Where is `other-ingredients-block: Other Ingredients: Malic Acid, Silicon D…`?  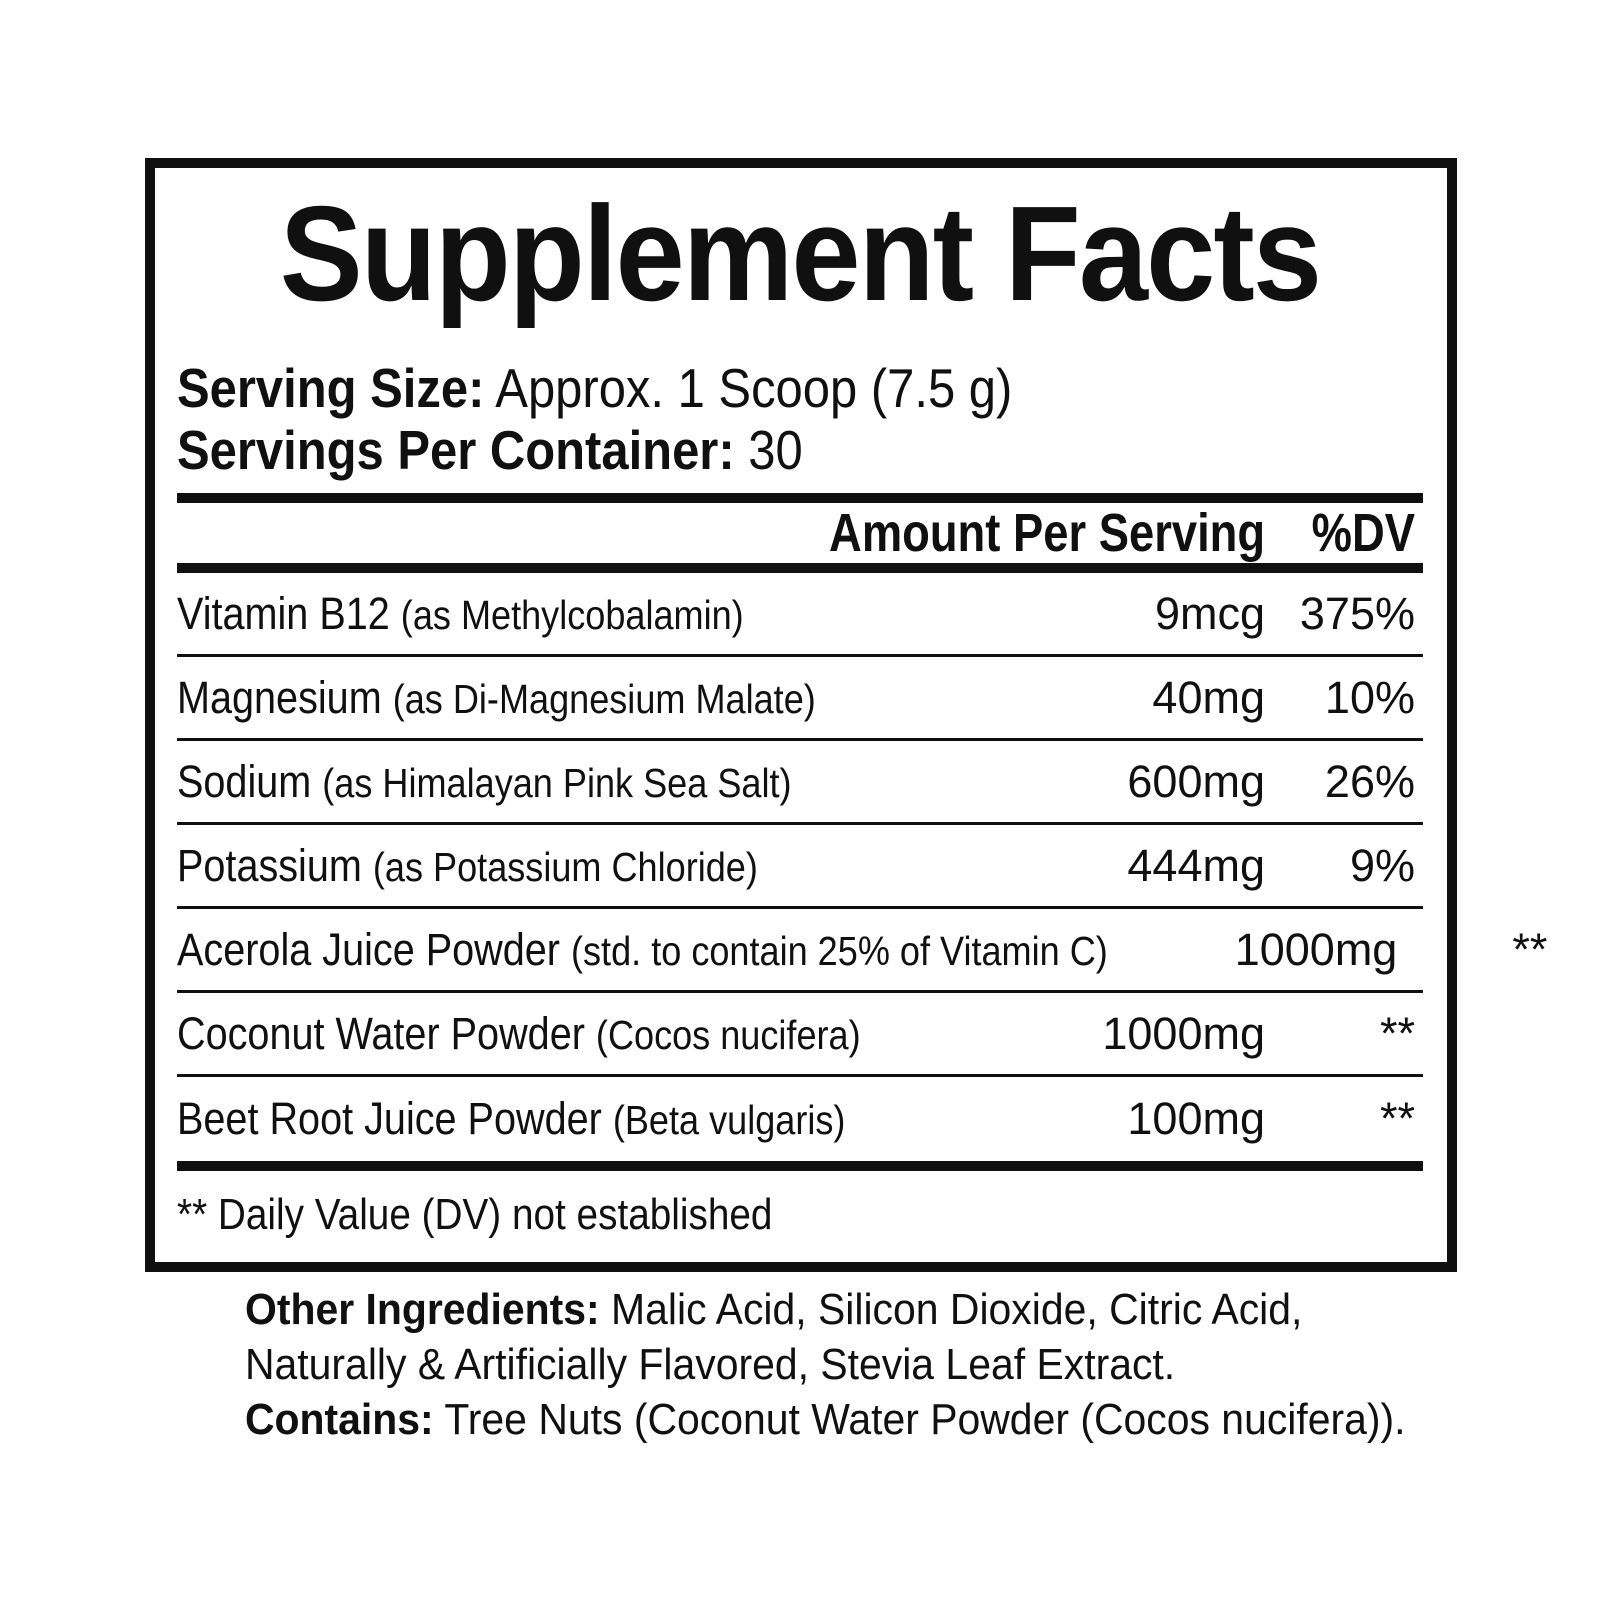
other-ingredients-block: Other Ingredients: Malic Acid, Silicon D… is located at coordinates (869, 1364).